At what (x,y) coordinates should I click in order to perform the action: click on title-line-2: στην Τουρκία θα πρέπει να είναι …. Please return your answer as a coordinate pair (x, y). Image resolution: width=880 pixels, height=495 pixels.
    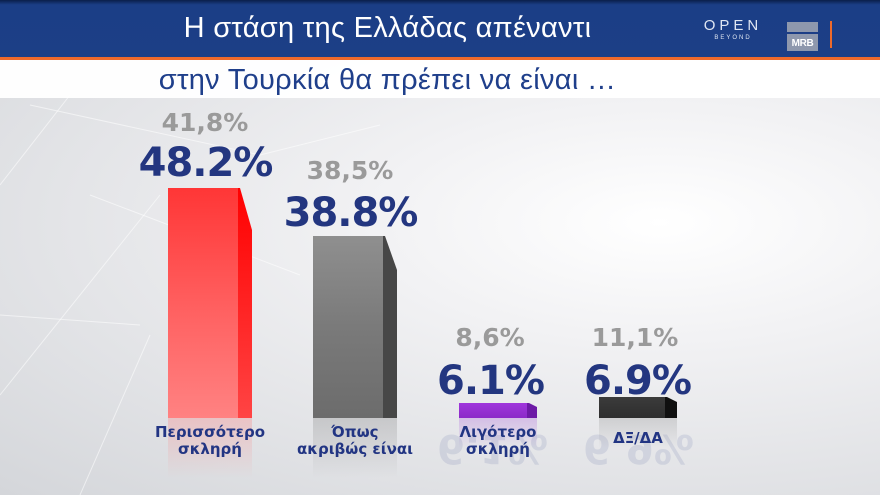
    Looking at the image, I should click on (387, 80).